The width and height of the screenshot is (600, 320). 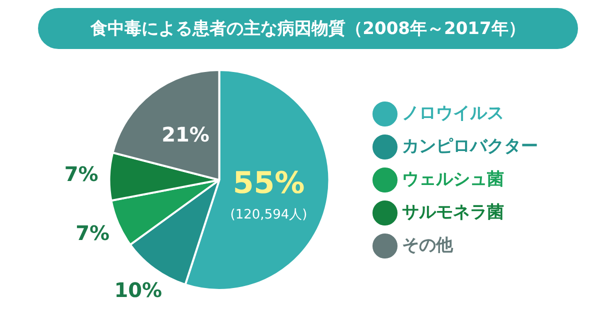 I want to click on data-label: 21%, so click(x=186, y=134).